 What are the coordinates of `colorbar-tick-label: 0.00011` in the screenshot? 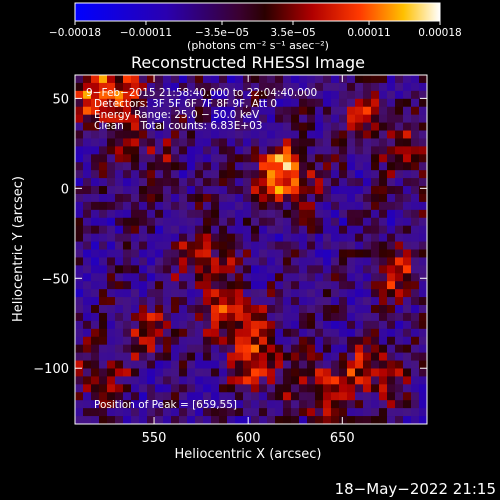 It's located at (368, 33).